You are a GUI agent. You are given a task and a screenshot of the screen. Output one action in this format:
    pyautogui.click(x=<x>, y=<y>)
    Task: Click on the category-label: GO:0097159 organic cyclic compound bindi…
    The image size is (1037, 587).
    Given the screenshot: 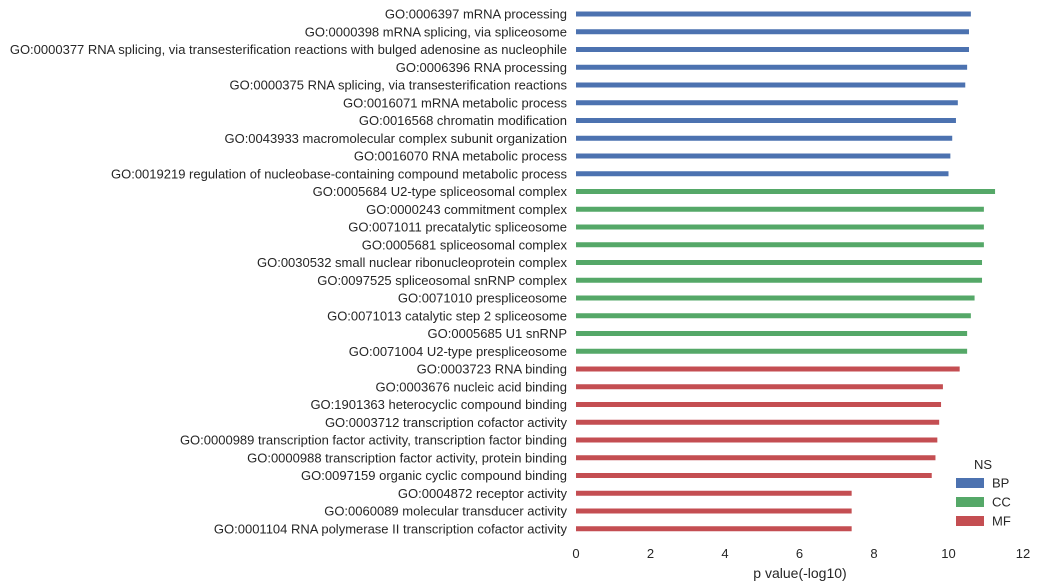 What is the action you would take?
    pyautogui.click(x=434, y=475)
    